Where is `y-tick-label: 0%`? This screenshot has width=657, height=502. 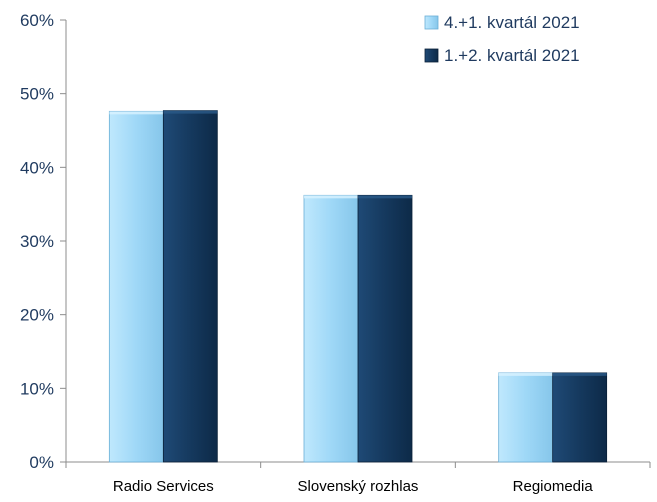 y-tick-label: 0% is located at coordinates (41, 462).